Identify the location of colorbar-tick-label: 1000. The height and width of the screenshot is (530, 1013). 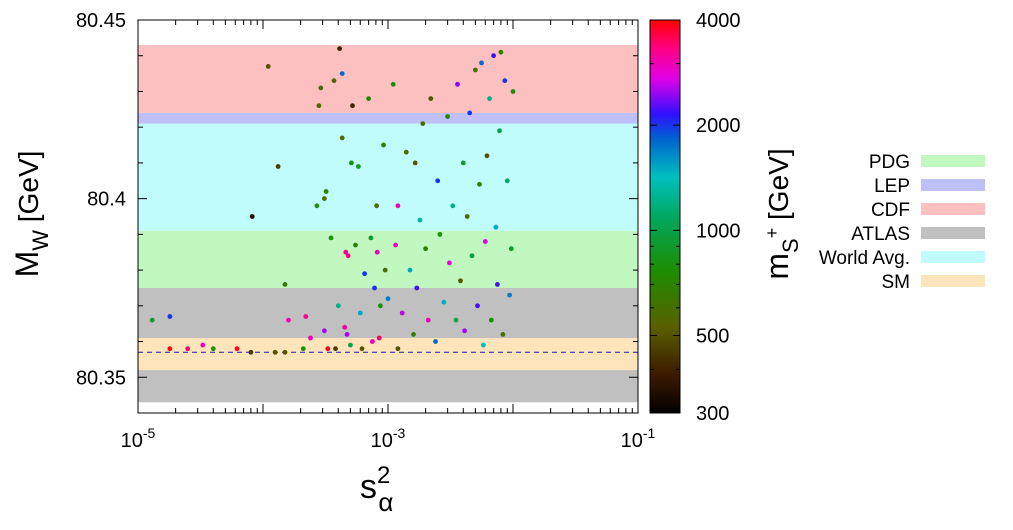
(718, 231).